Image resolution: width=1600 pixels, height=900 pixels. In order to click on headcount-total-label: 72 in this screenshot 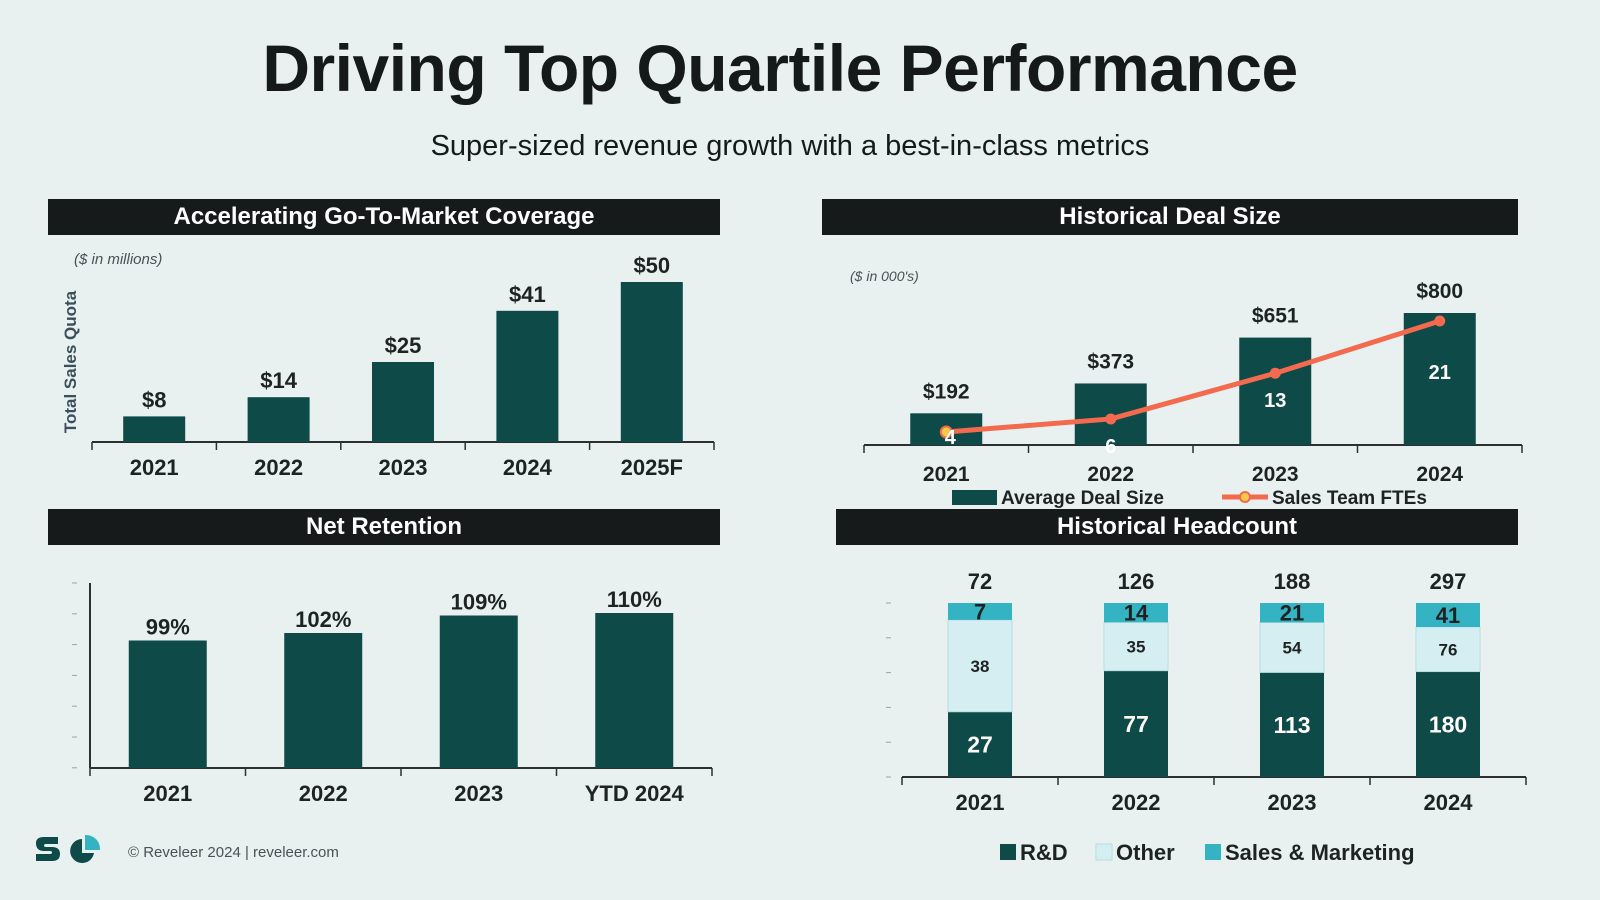, I will do `click(980, 581)`.